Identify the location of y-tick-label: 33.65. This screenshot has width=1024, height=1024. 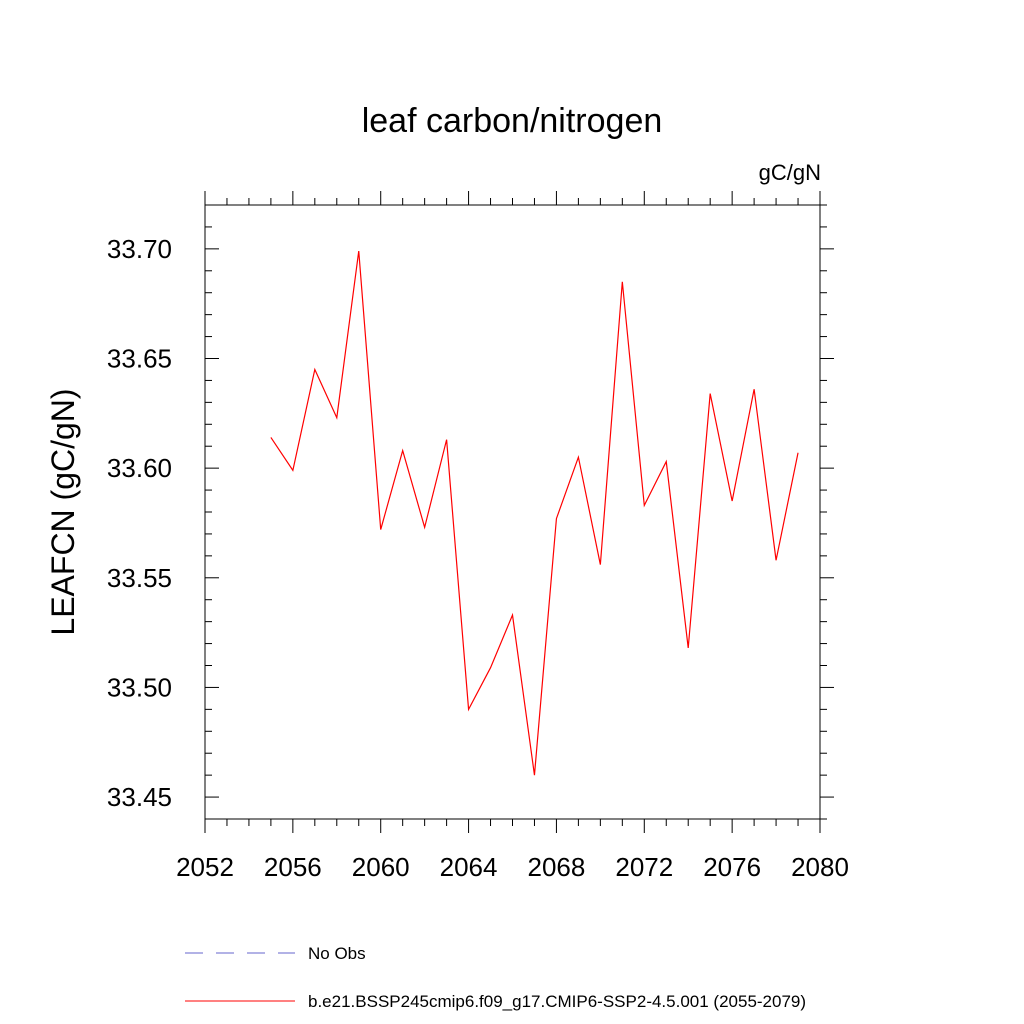
(139, 359).